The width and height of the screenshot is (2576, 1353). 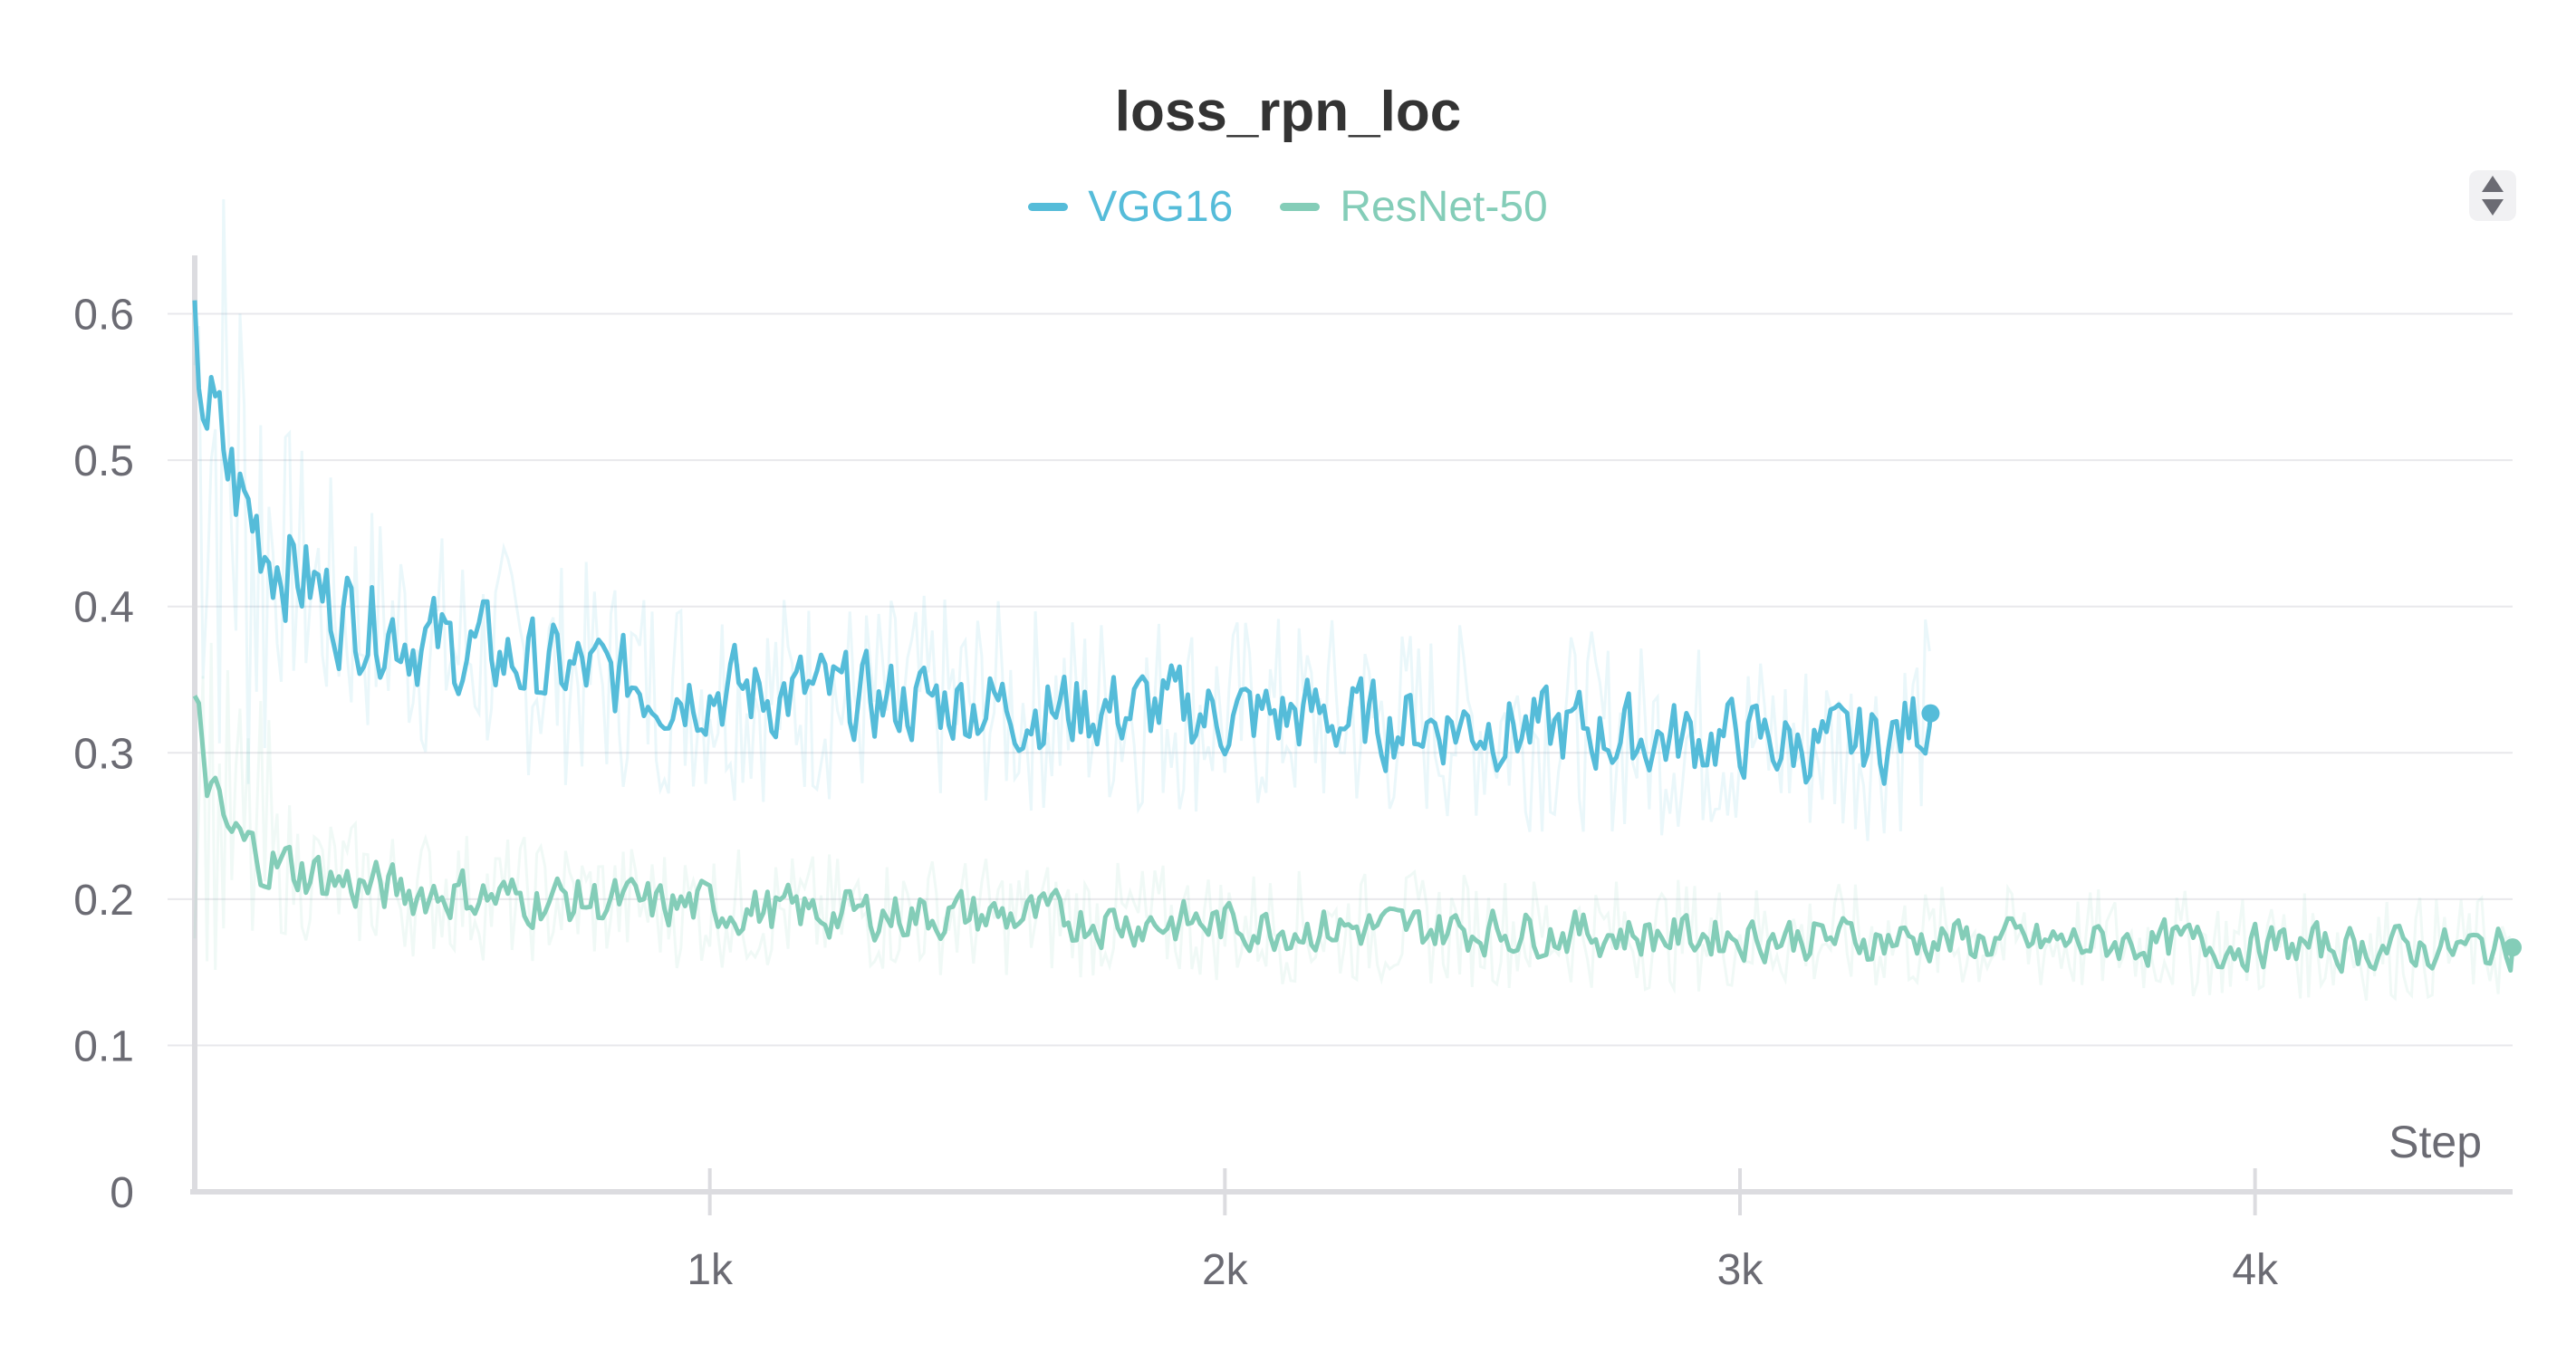 I want to click on legend-item: ResNet-50, so click(x=1414, y=207).